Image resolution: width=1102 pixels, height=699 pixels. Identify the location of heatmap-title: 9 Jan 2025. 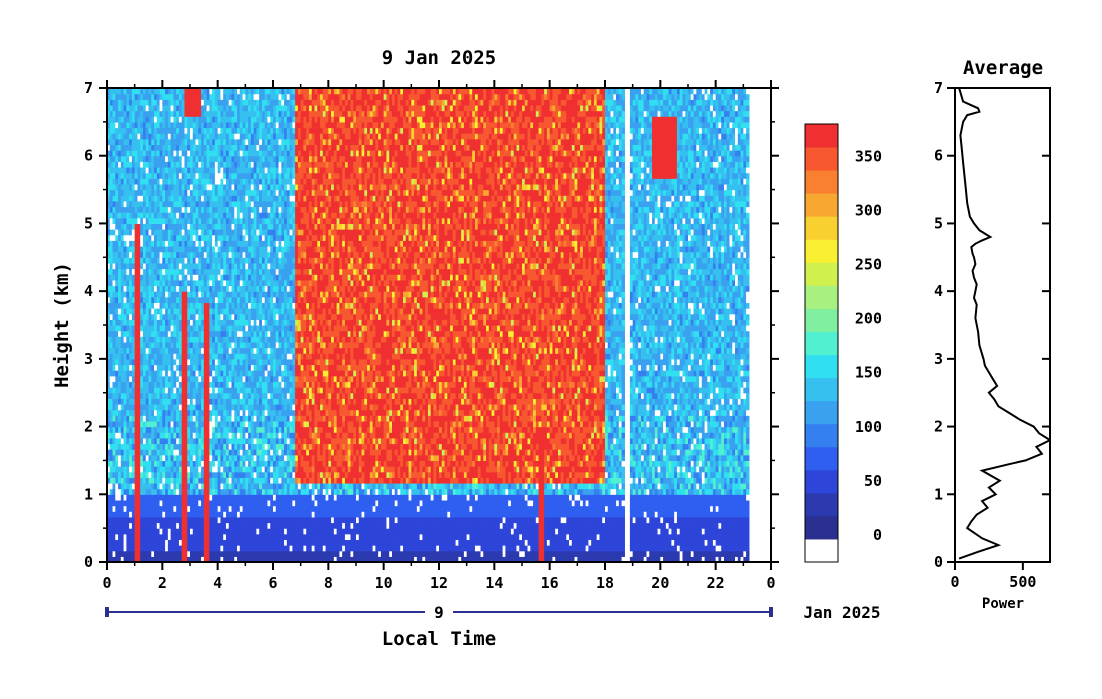
(439, 58).